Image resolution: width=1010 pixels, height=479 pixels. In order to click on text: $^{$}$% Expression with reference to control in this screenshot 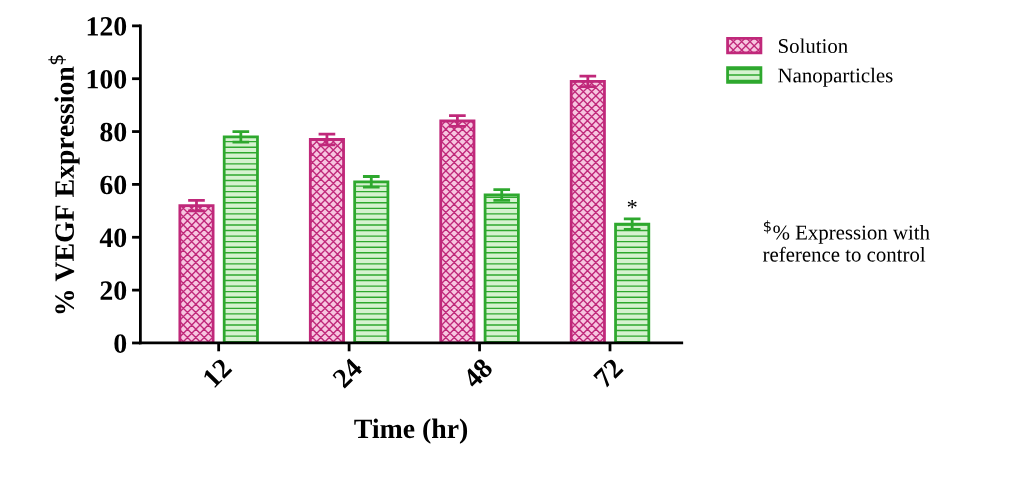, I will do `click(846, 241)`.